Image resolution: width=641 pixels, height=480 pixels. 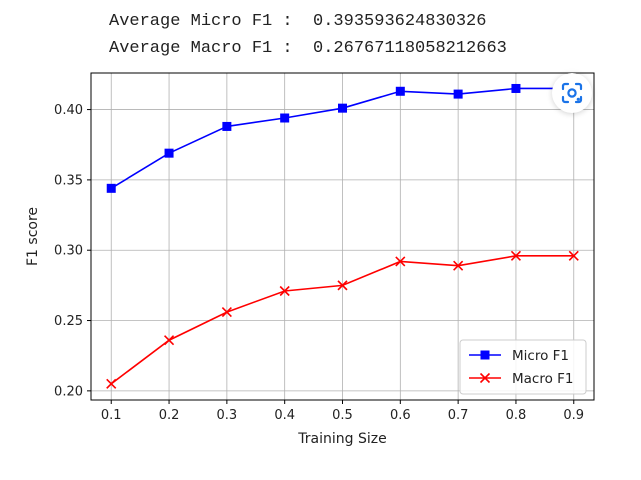 I want to click on y-tick-label: 0.35, so click(x=68, y=180).